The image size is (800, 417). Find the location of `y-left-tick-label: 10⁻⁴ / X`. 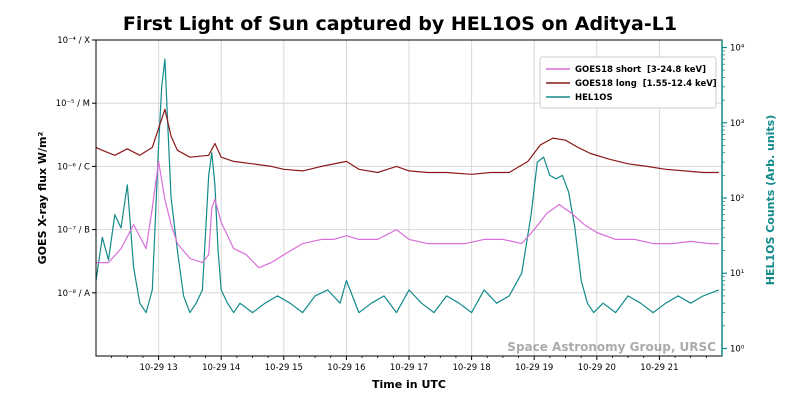

y-left-tick-label: 10⁻⁴ / X is located at coordinates (73, 41).